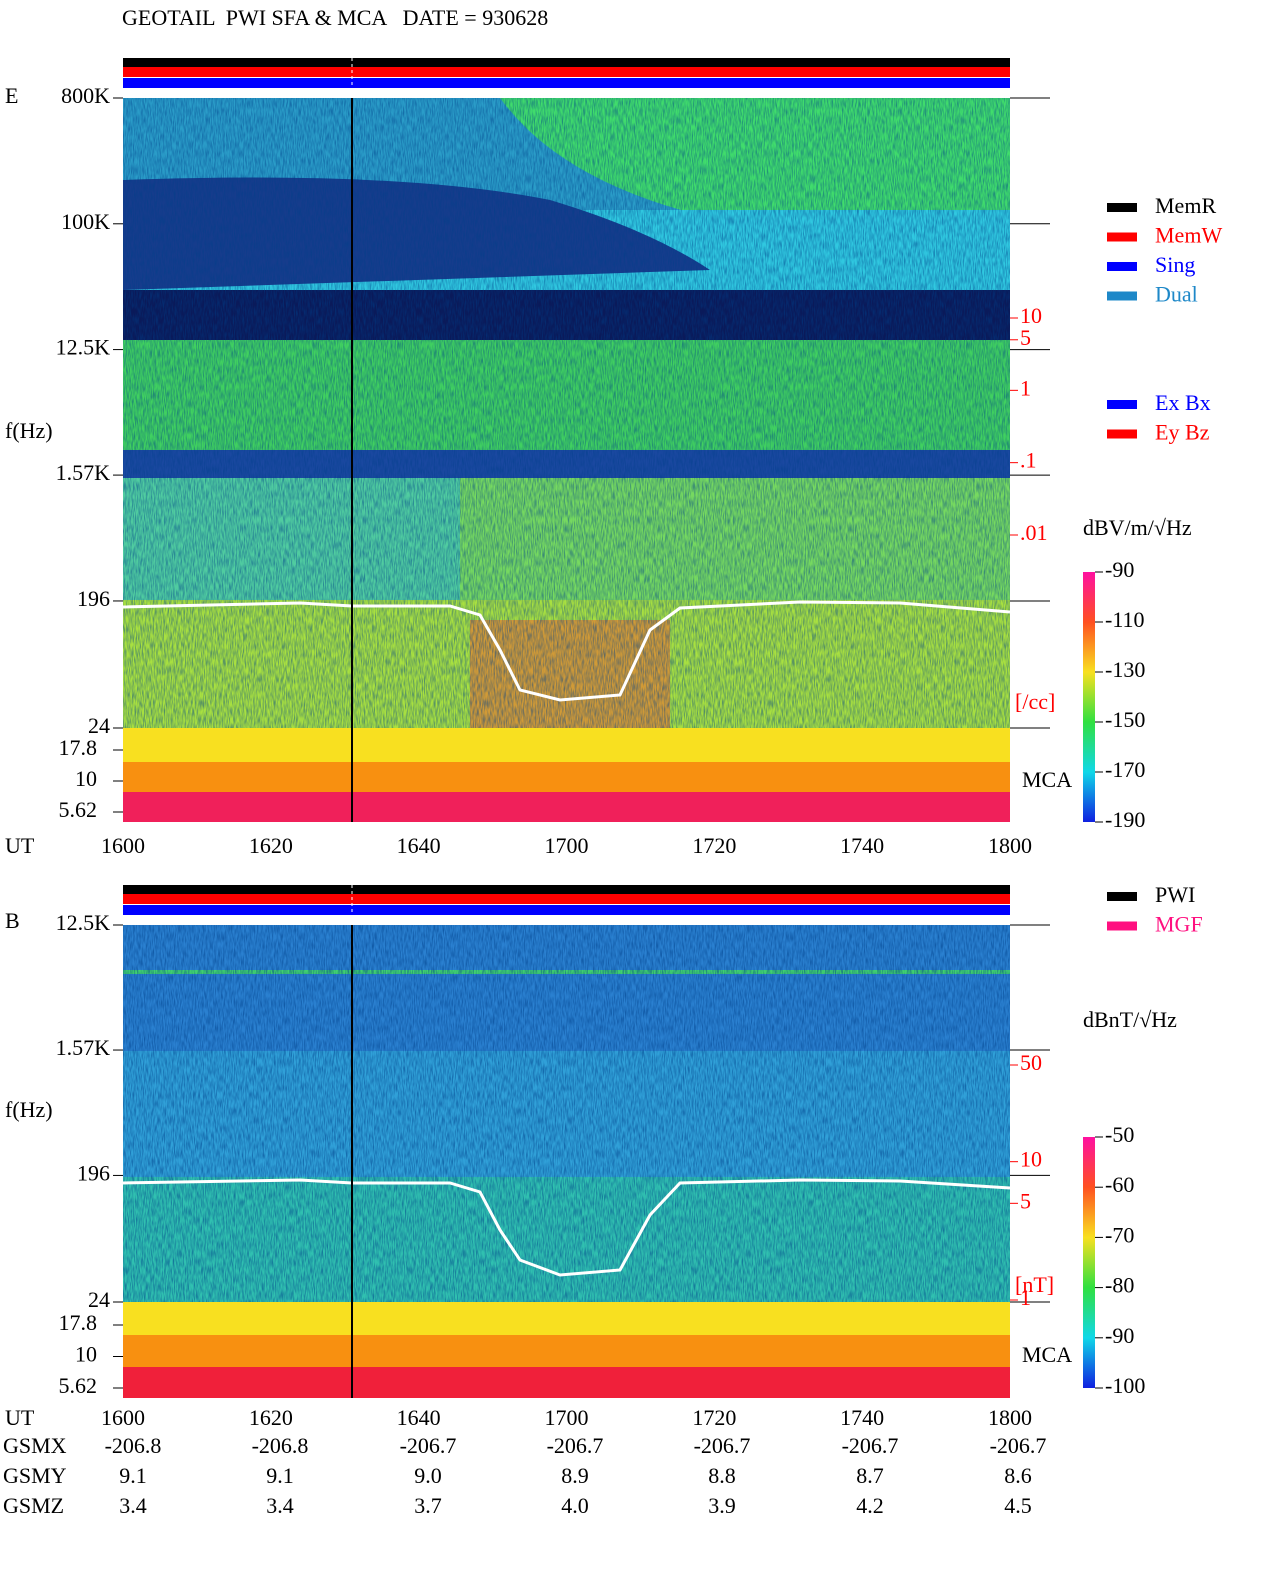 The image size is (1280, 1593). What do you see at coordinates (1125, 619) in the screenshot?
I see `colorbar-tick-label: -110` at bounding box center [1125, 619].